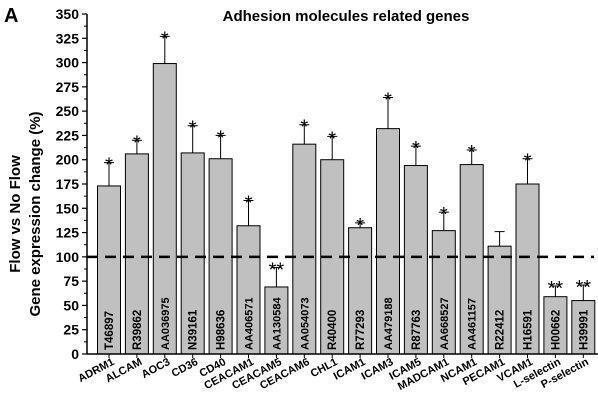 This screenshot has width=598, height=407. Describe the element at coordinates (556, 330) in the screenshot. I see `accession-label: H00662` at that location.